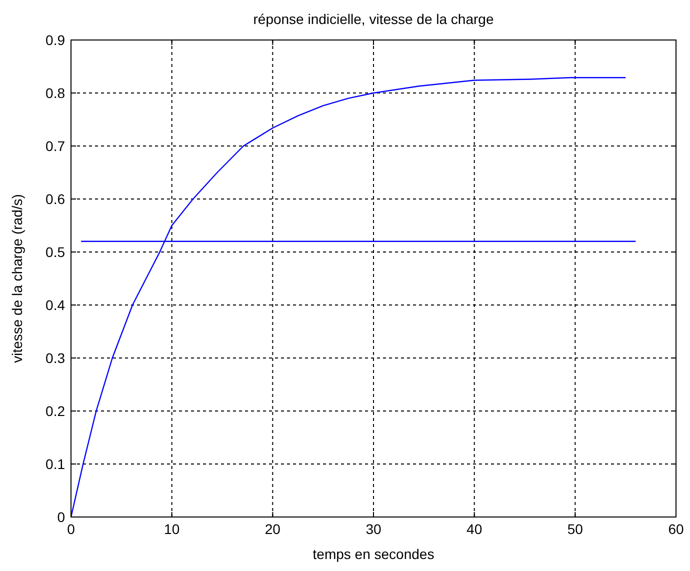  I want to click on x-tick-label: 0, so click(71, 529).